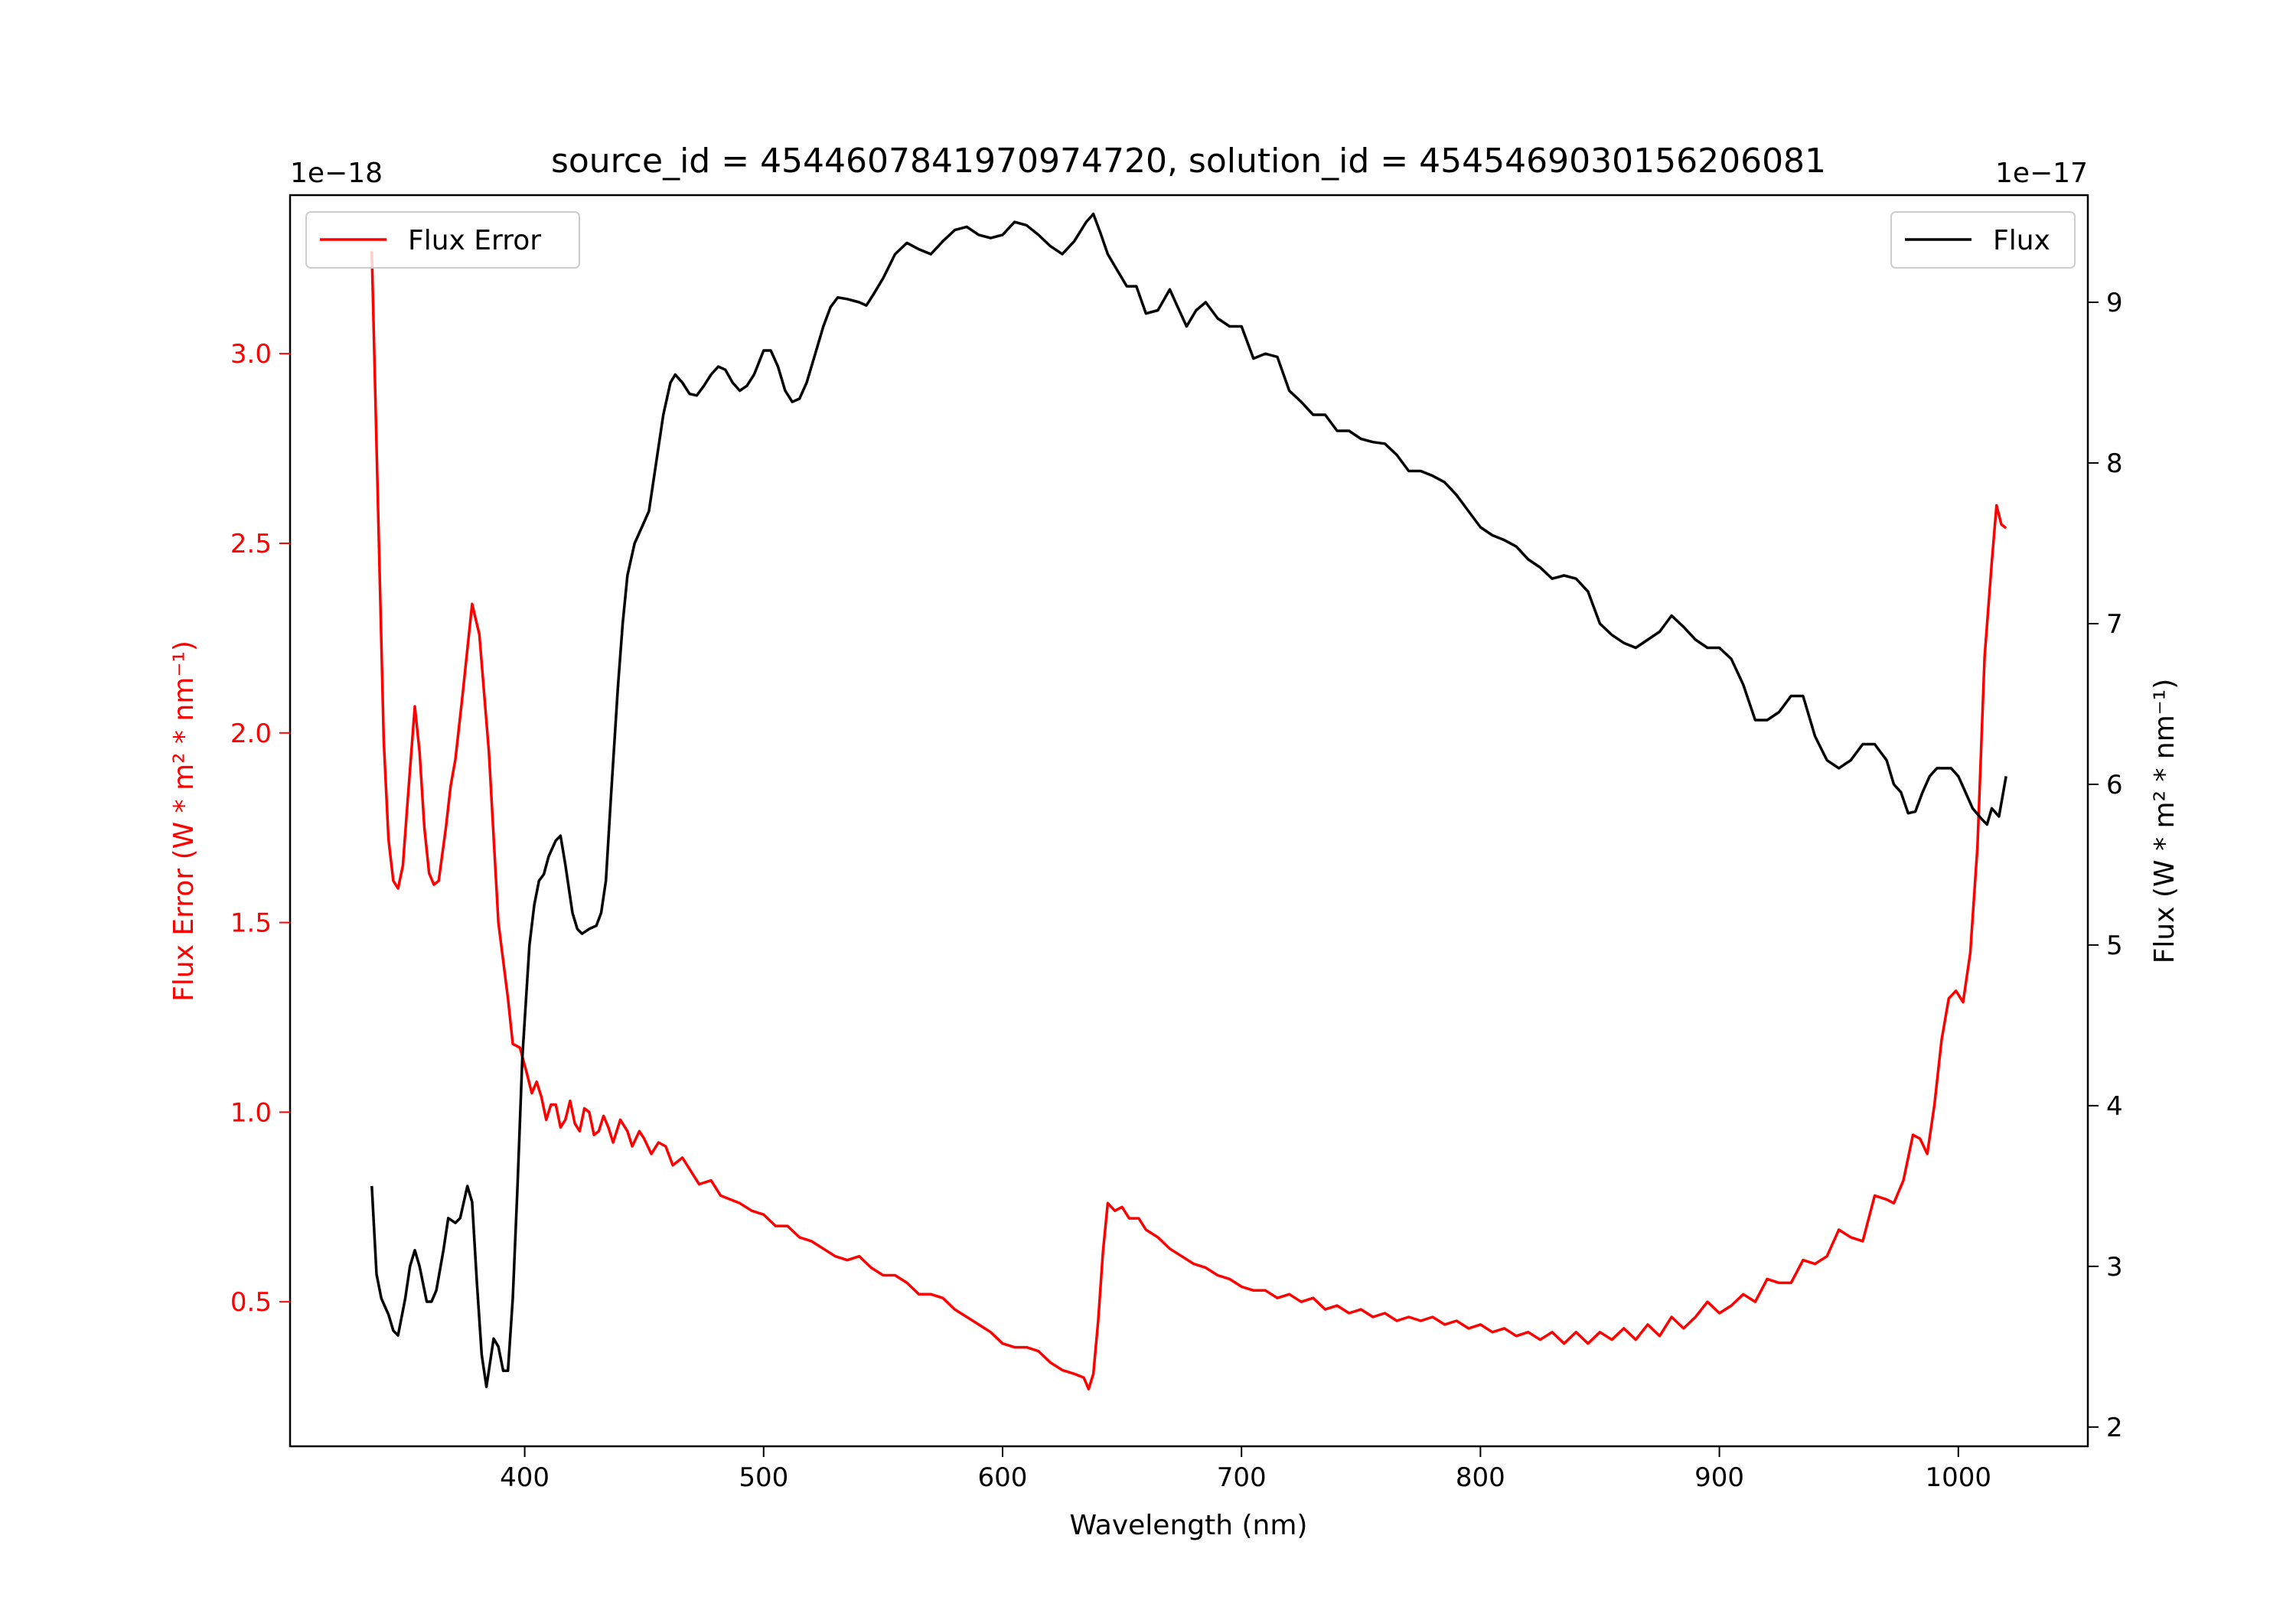 The height and width of the screenshot is (1607, 2296). I want to click on x-tick-label: 1000, so click(1959, 1477).